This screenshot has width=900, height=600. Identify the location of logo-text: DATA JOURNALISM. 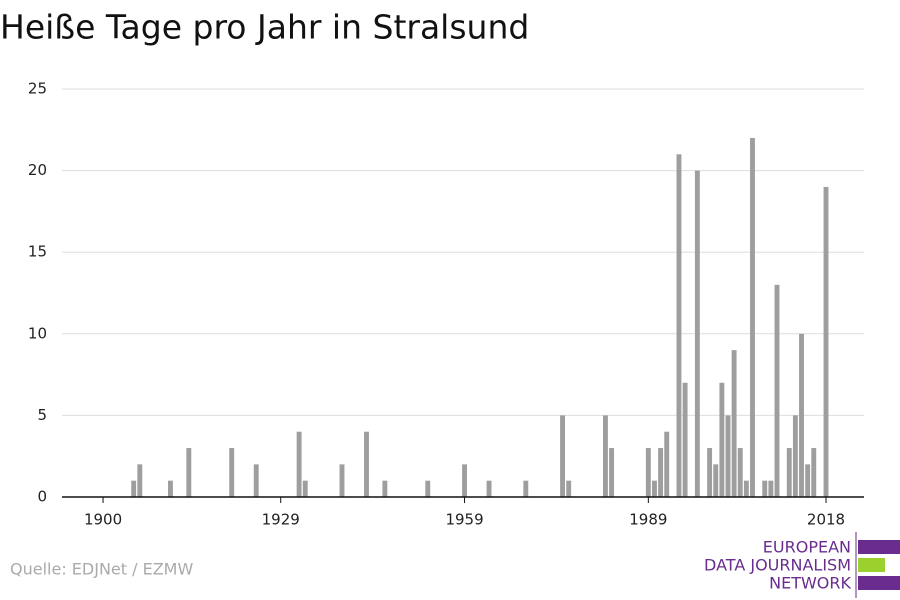
(777, 565).